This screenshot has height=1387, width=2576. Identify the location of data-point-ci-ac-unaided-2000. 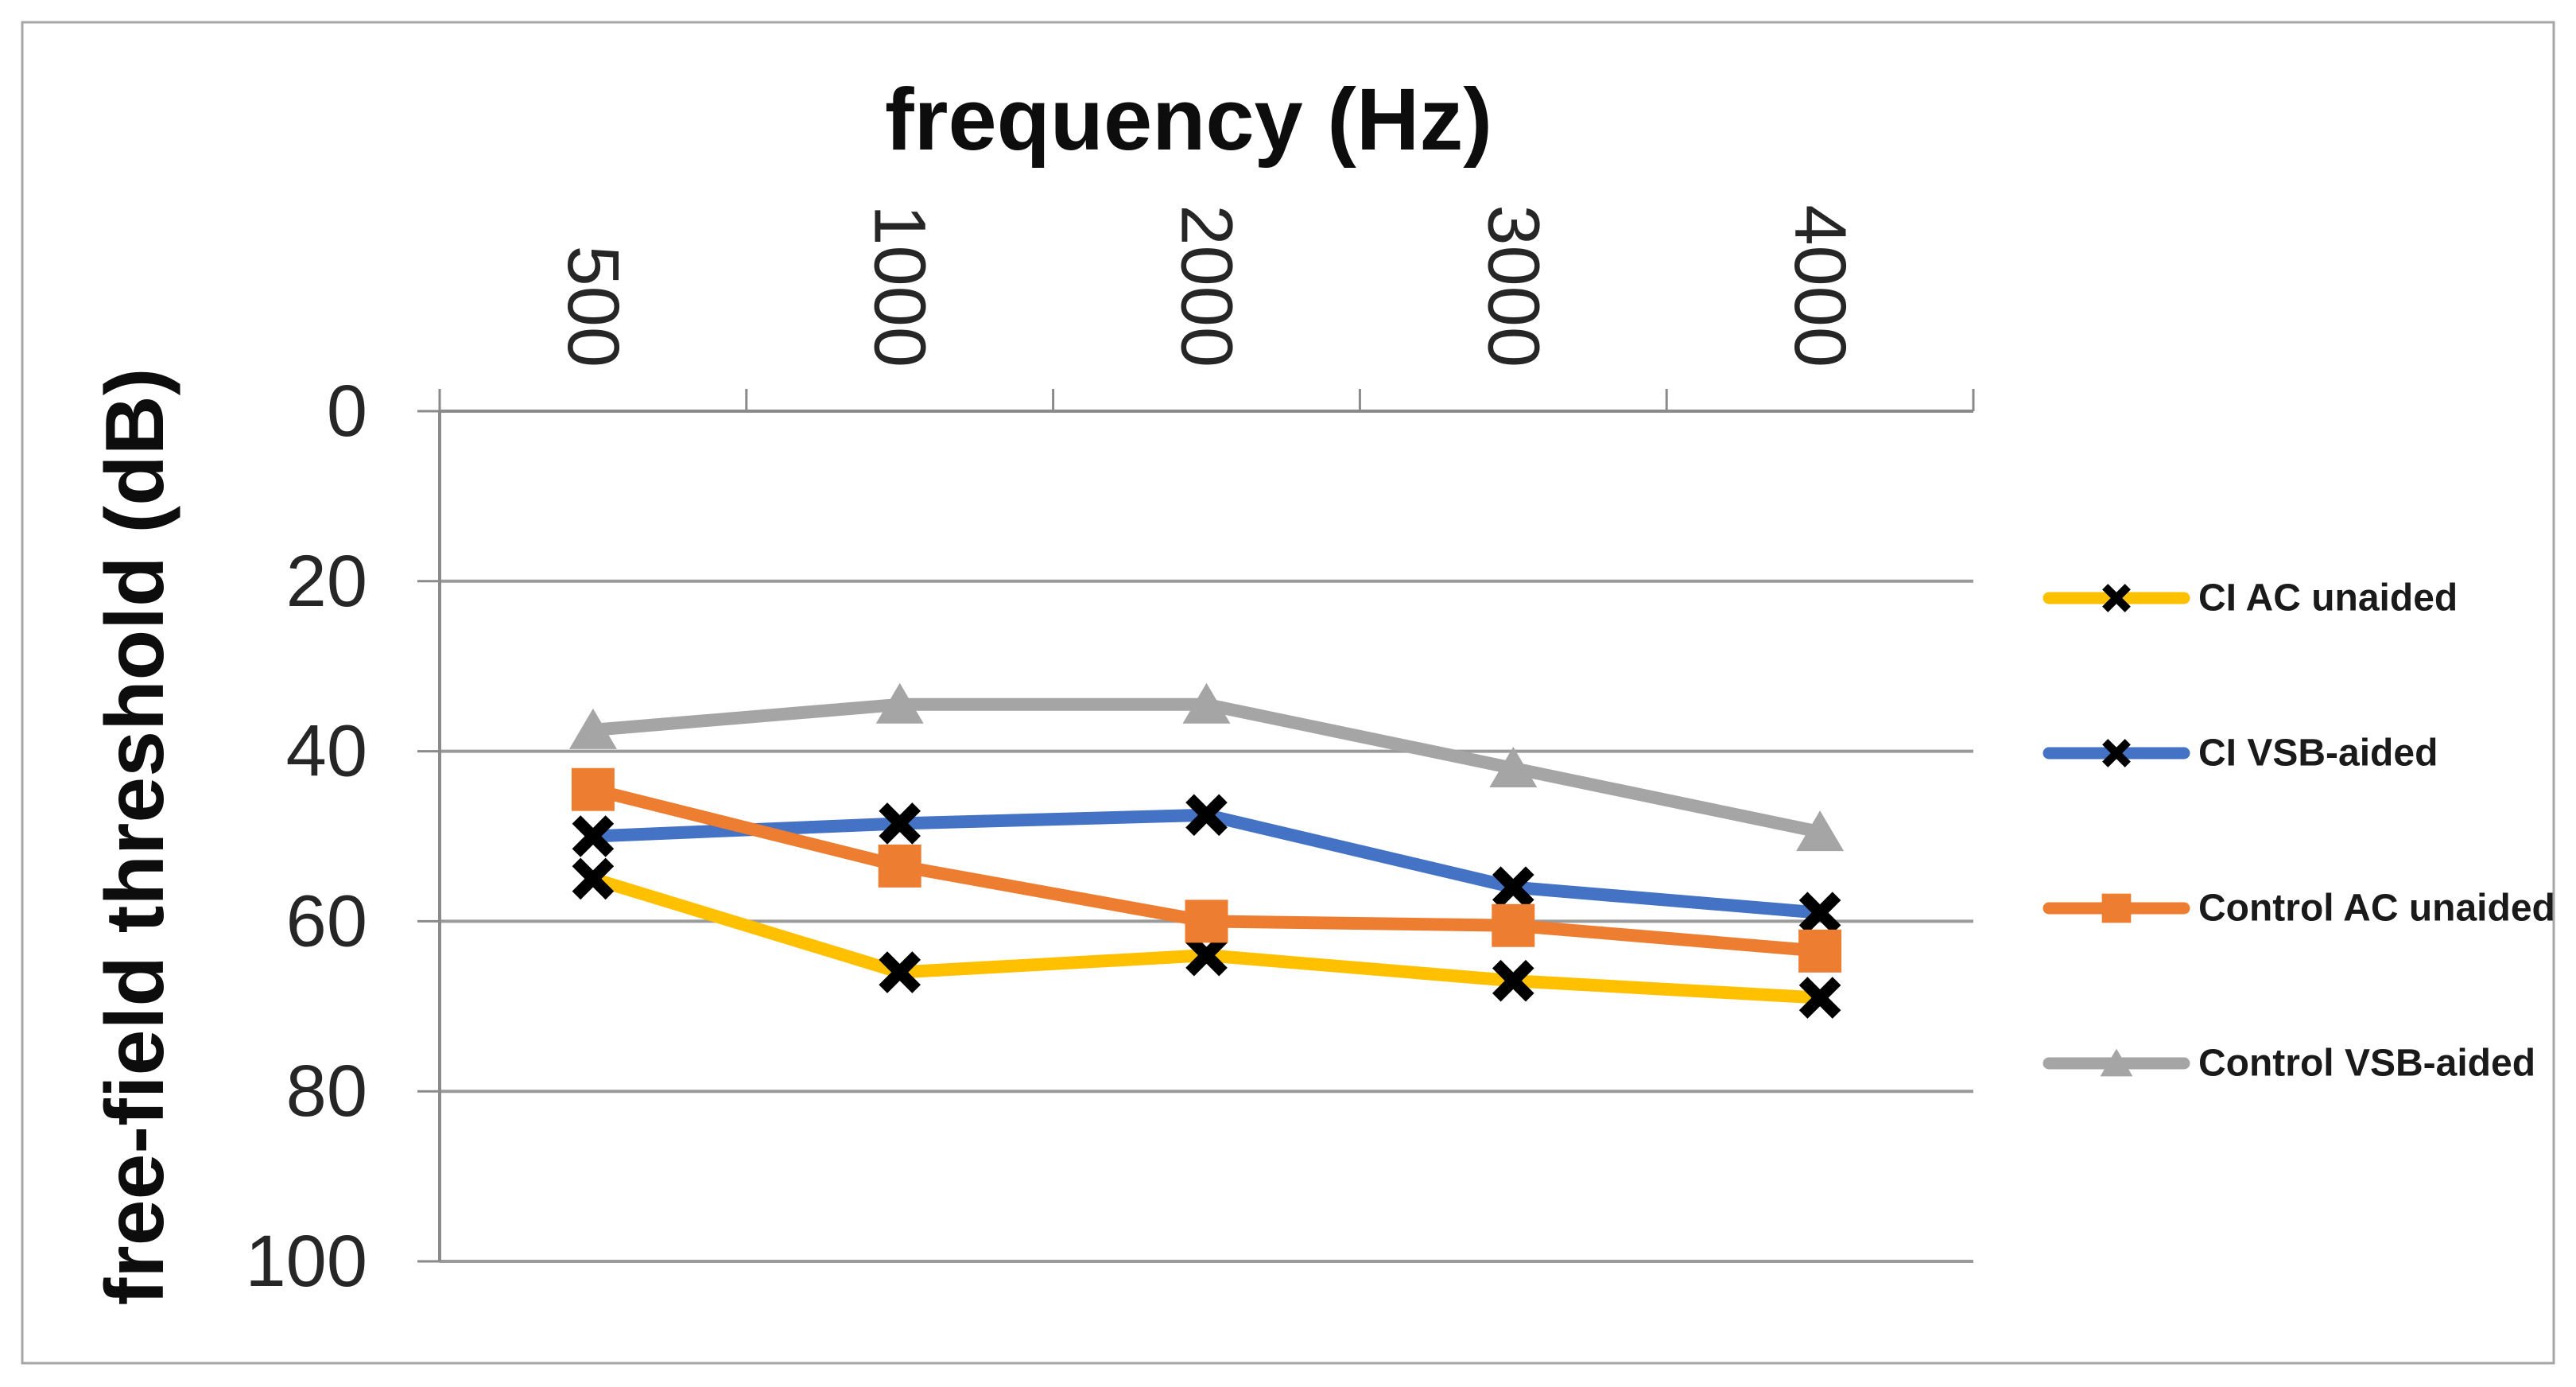
(1207, 955).